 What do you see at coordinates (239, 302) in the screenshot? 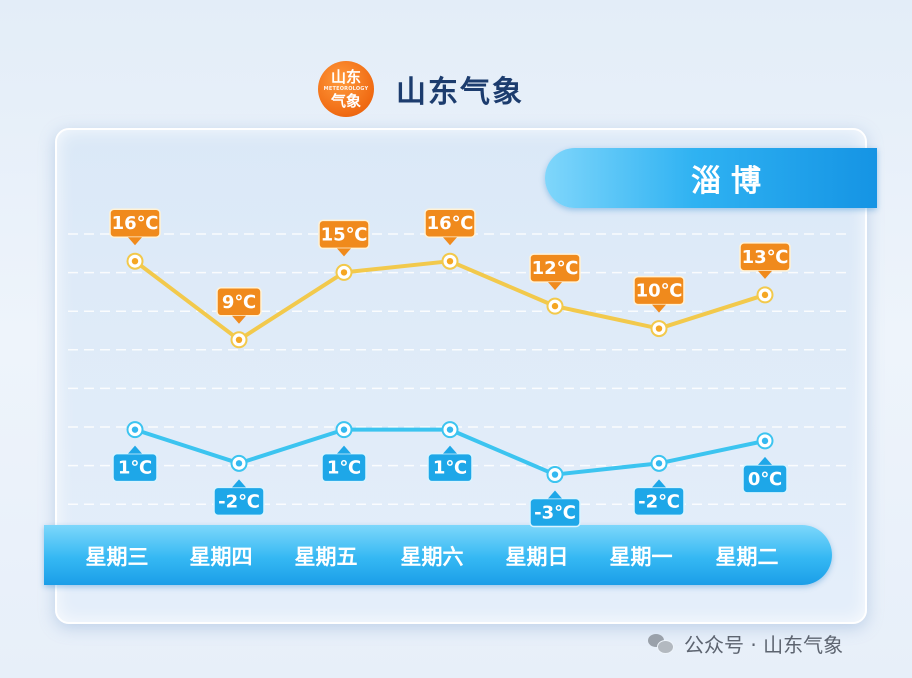
I see `high-temp-text: 9℃` at bounding box center [239, 302].